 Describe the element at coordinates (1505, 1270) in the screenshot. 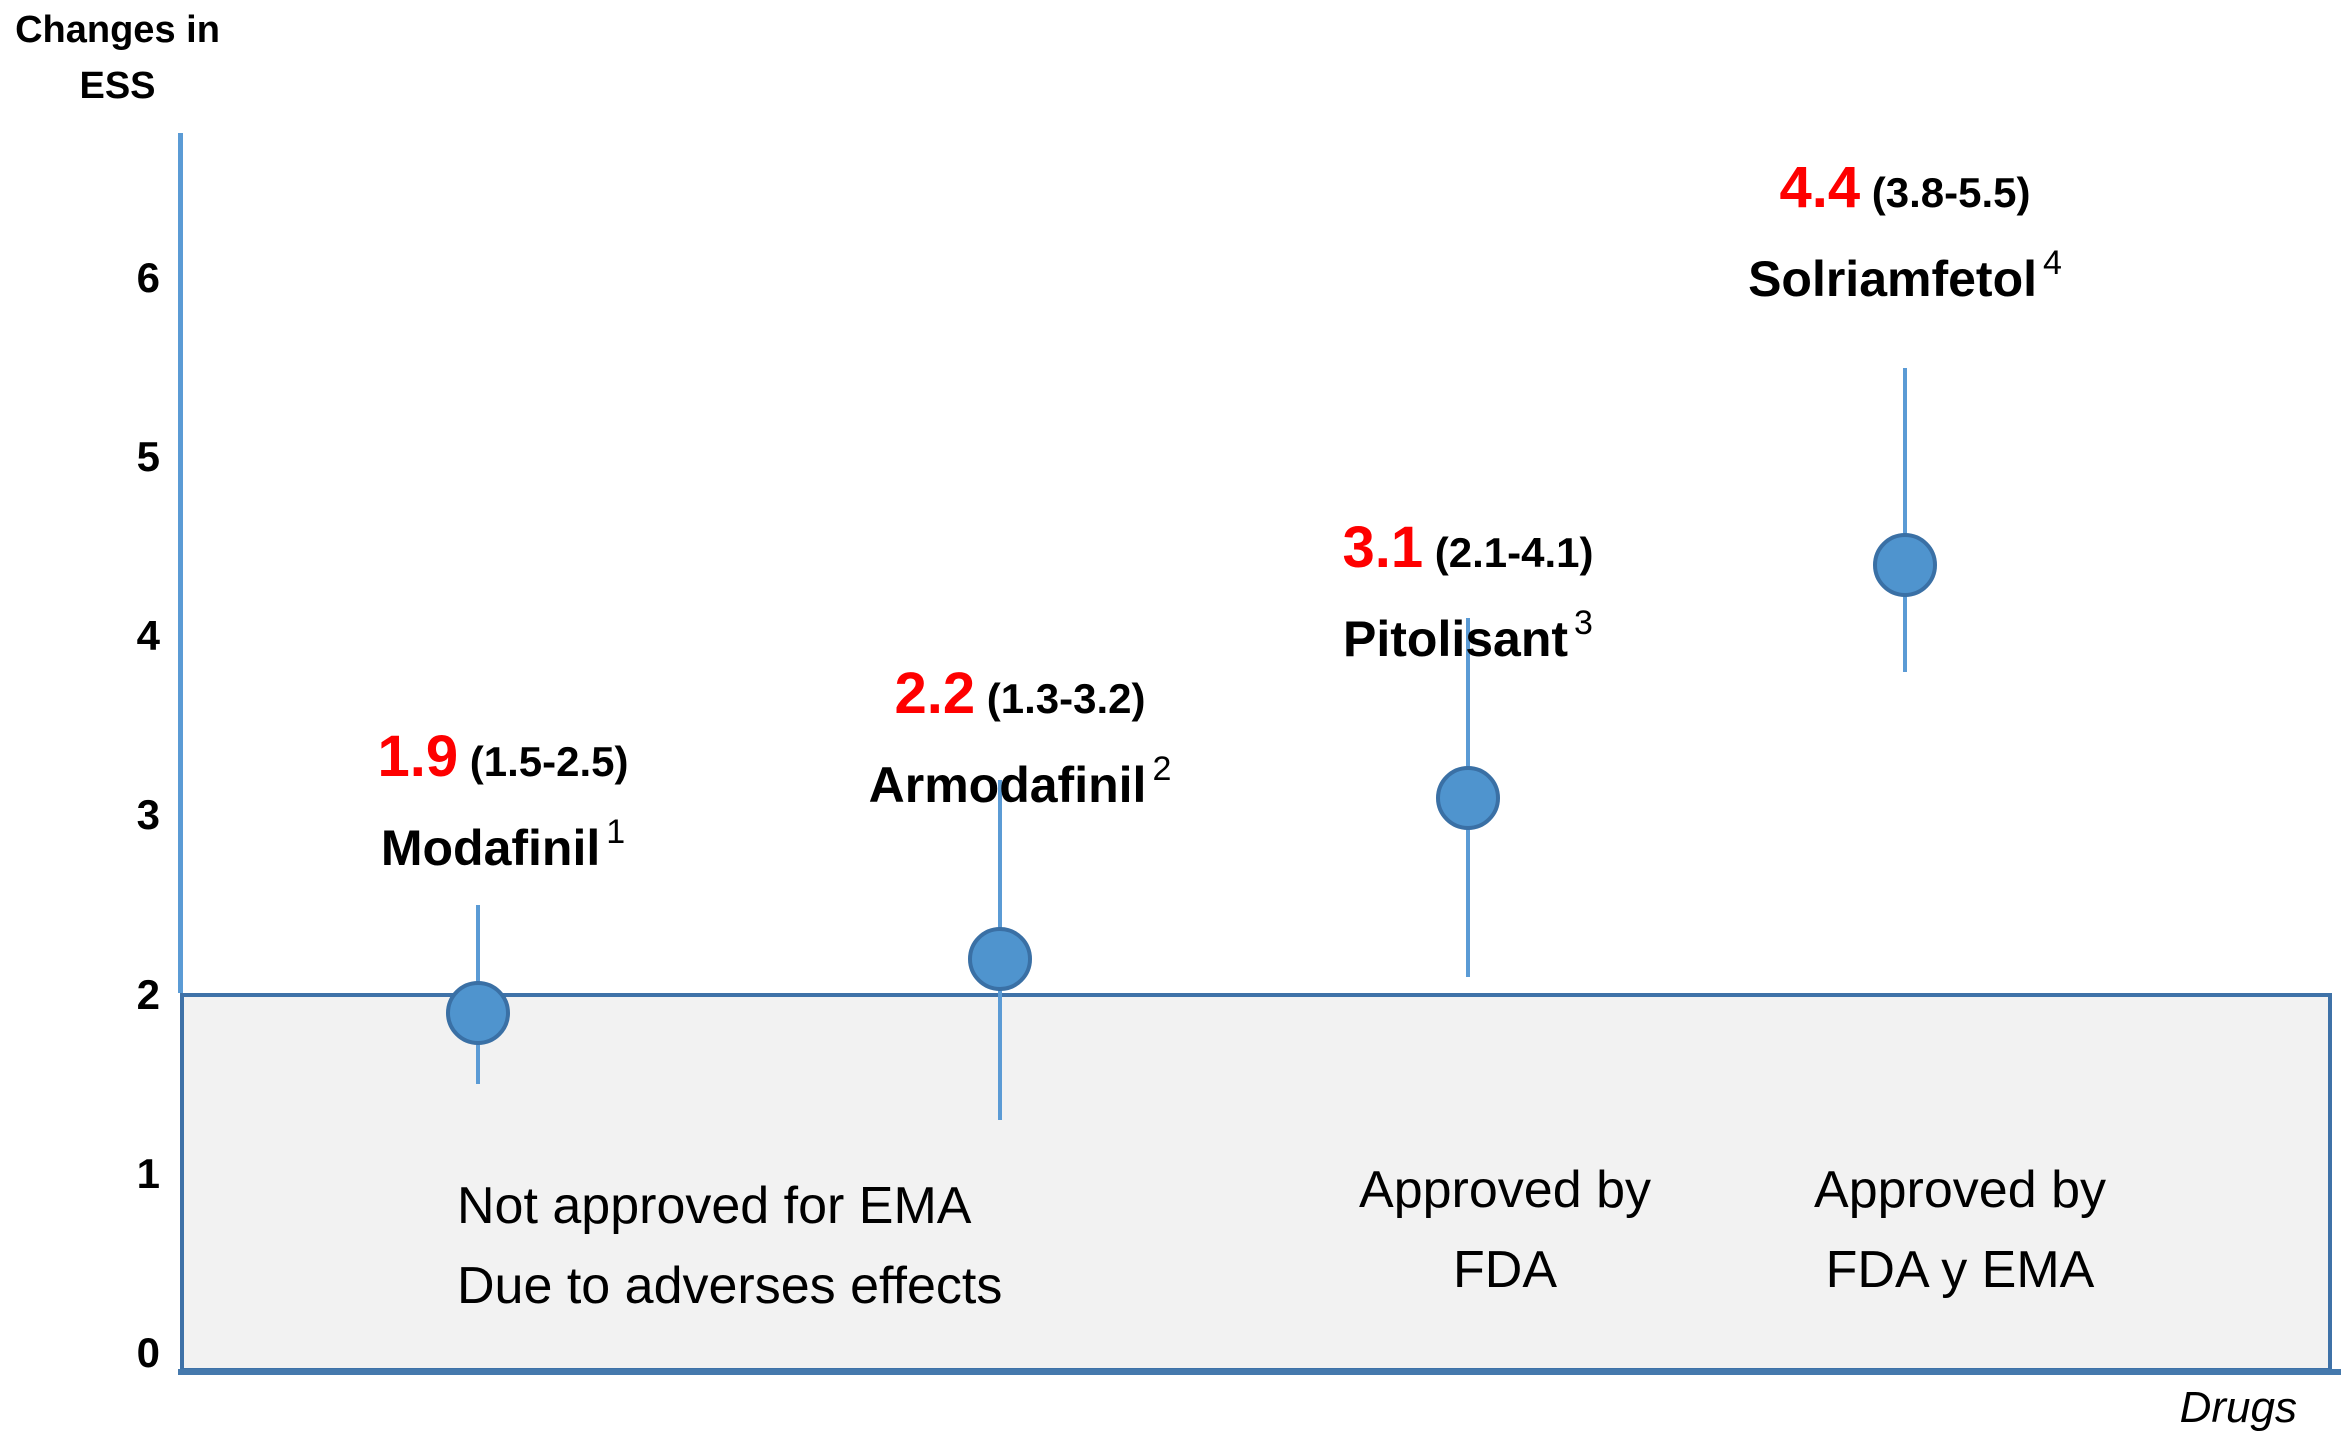

I see `annotation-line: FDA` at that location.